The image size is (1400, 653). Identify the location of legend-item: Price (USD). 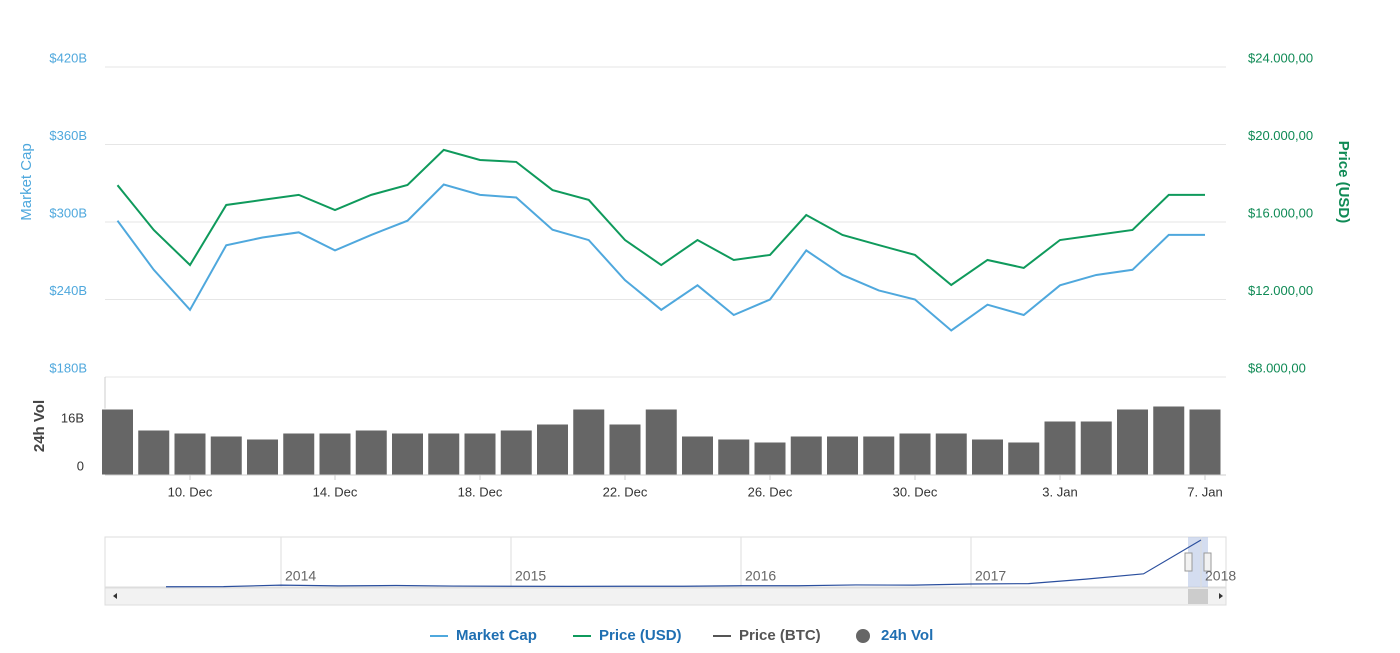
(627, 635).